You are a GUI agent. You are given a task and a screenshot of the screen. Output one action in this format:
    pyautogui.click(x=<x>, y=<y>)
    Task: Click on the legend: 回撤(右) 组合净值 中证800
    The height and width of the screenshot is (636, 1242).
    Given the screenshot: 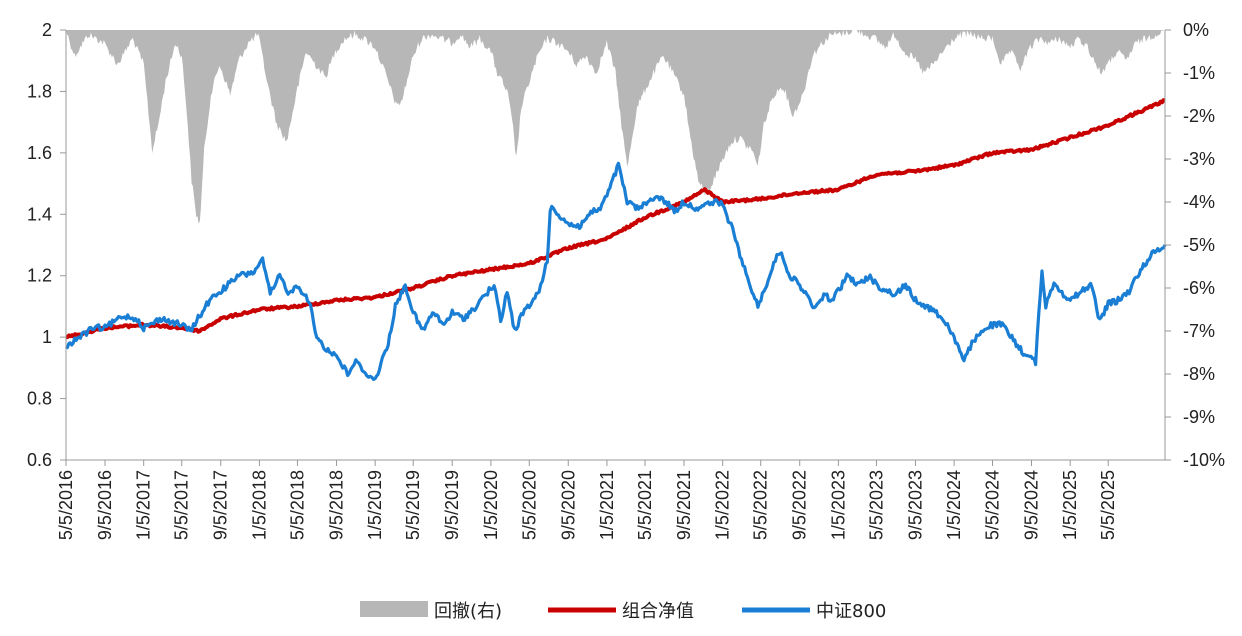 What is the action you would take?
    pyautogui.click(x=623, y=611)
    